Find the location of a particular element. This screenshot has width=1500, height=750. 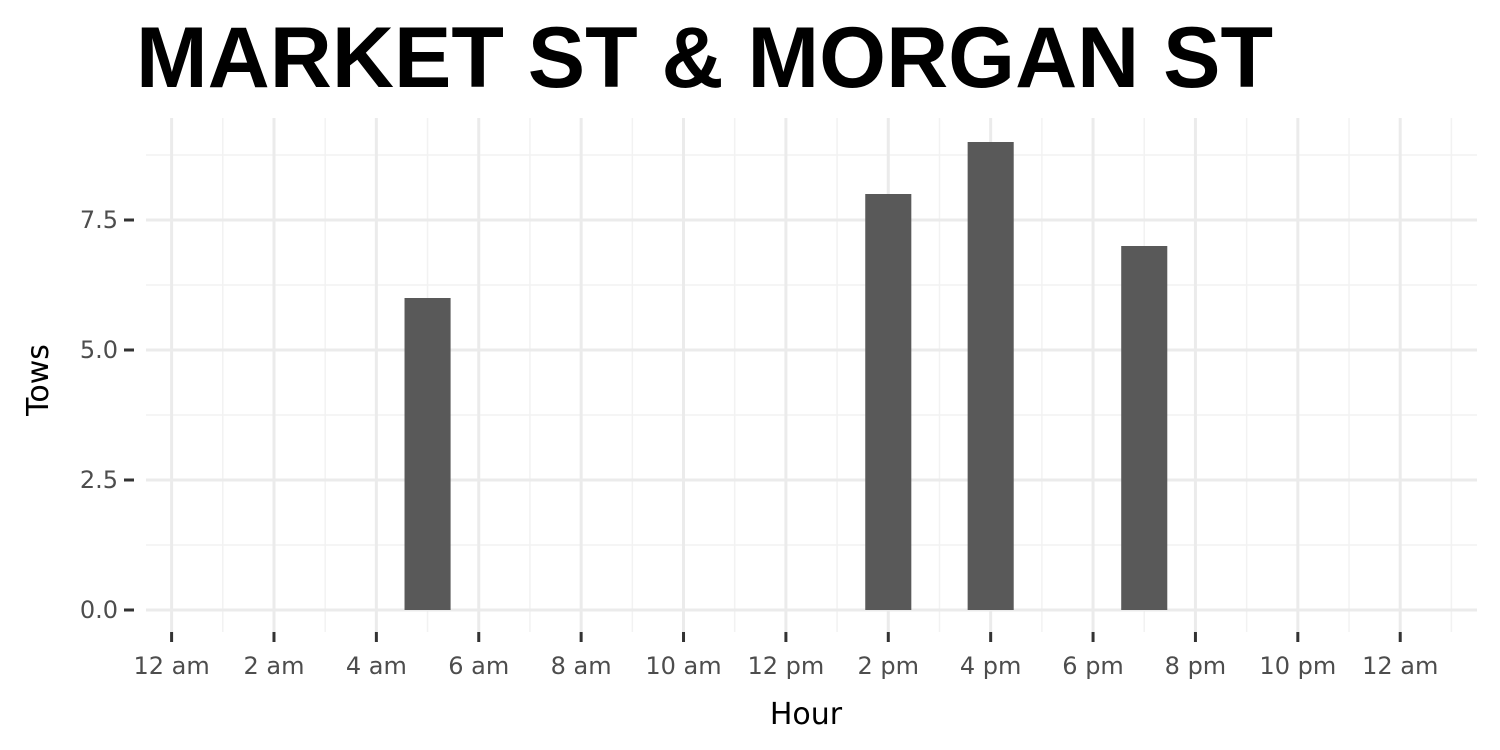

y-axis: 0.0 2.5 5.0 7.5 is located at coordinates (107, 415).